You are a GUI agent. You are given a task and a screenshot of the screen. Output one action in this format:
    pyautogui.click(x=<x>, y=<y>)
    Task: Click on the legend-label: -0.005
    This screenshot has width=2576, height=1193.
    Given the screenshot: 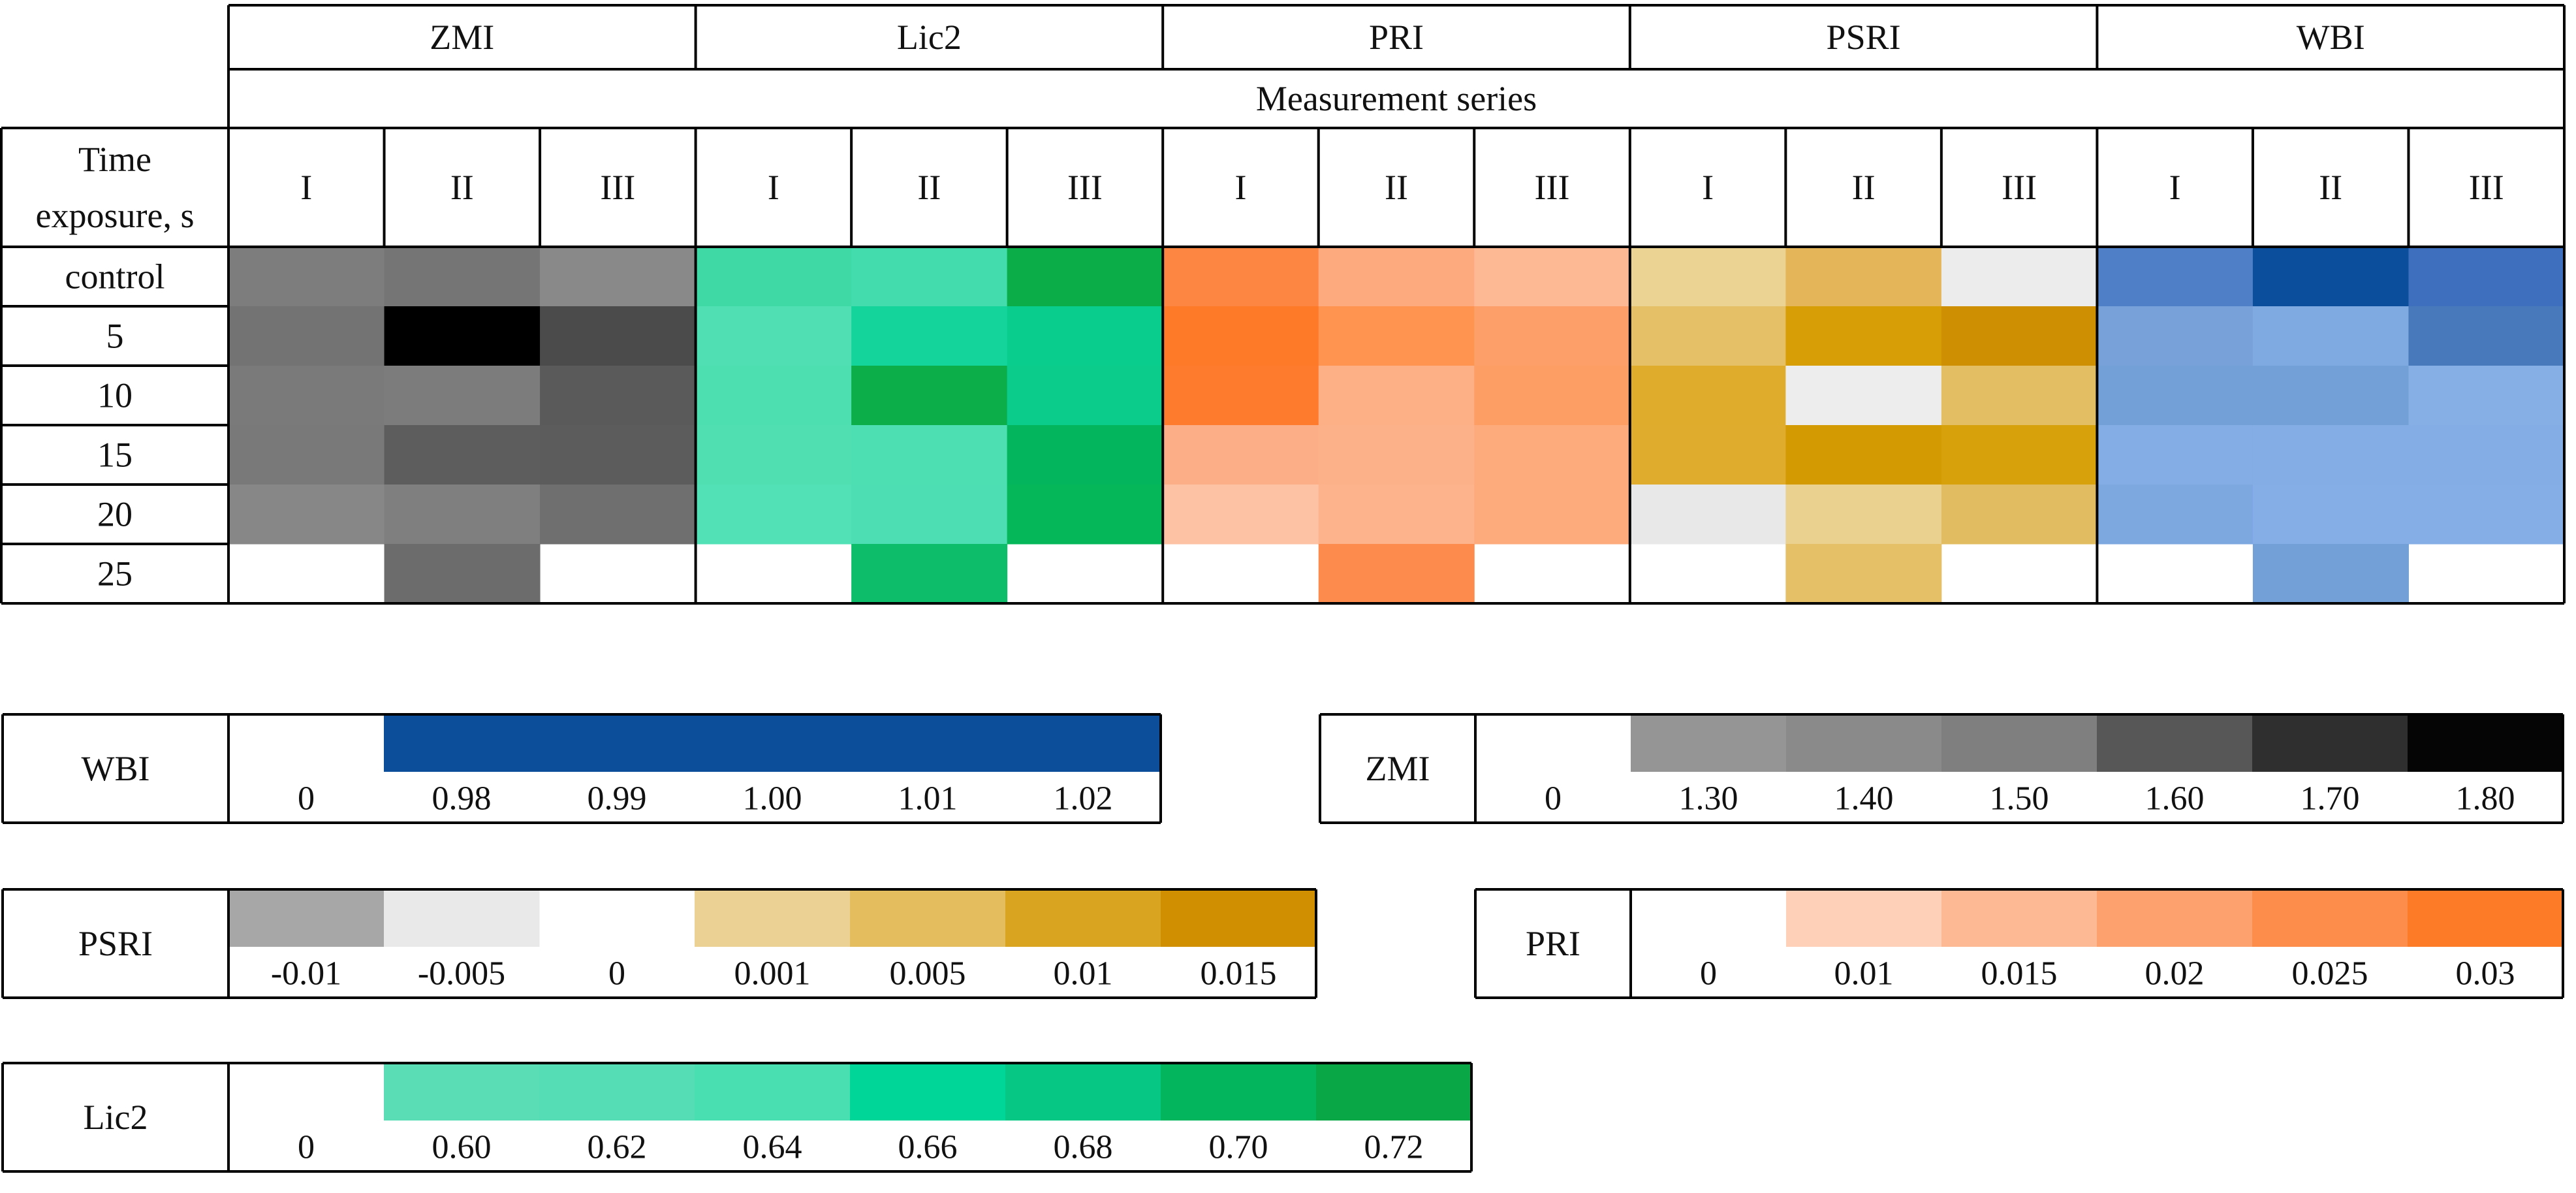 What is the action you would take?
    pyautogui.click(x=461, y=974)
    